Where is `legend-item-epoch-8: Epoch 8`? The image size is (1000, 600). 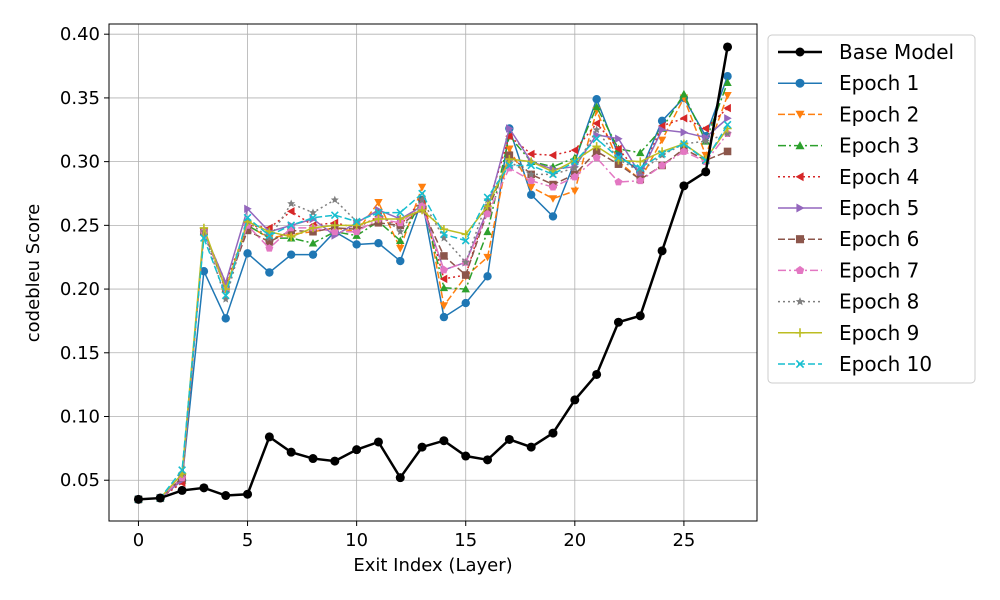 legend-item-epoch-8: Epoch 8 is located at coordinates (848, 302).